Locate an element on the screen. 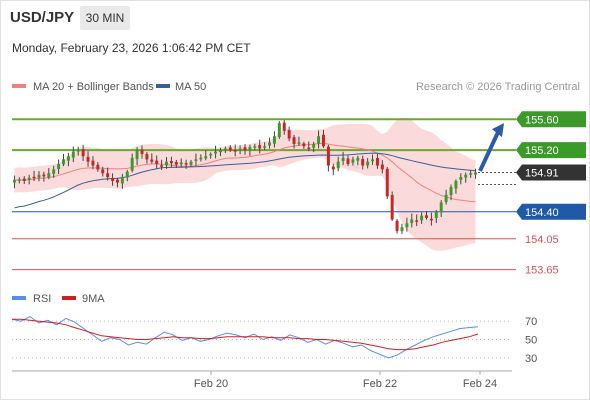  legend-label-ma50: MA 50 is located at coordinates (190, 87).